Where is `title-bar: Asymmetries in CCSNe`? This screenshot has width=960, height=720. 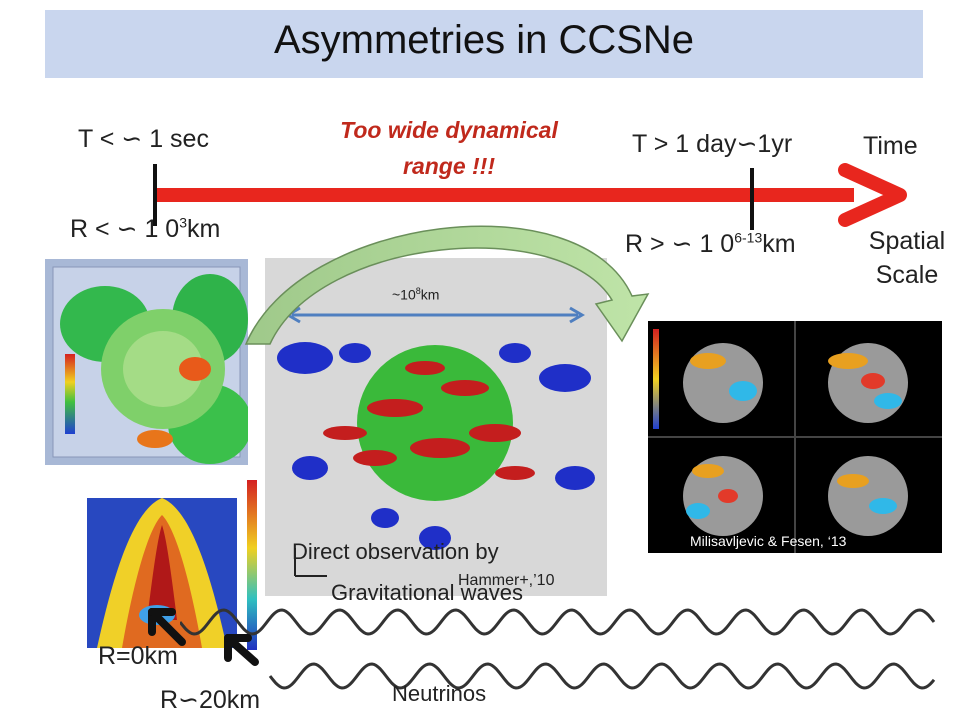
title-bar: Asymmetries in CCSNe is located at coordinates (484, 44).